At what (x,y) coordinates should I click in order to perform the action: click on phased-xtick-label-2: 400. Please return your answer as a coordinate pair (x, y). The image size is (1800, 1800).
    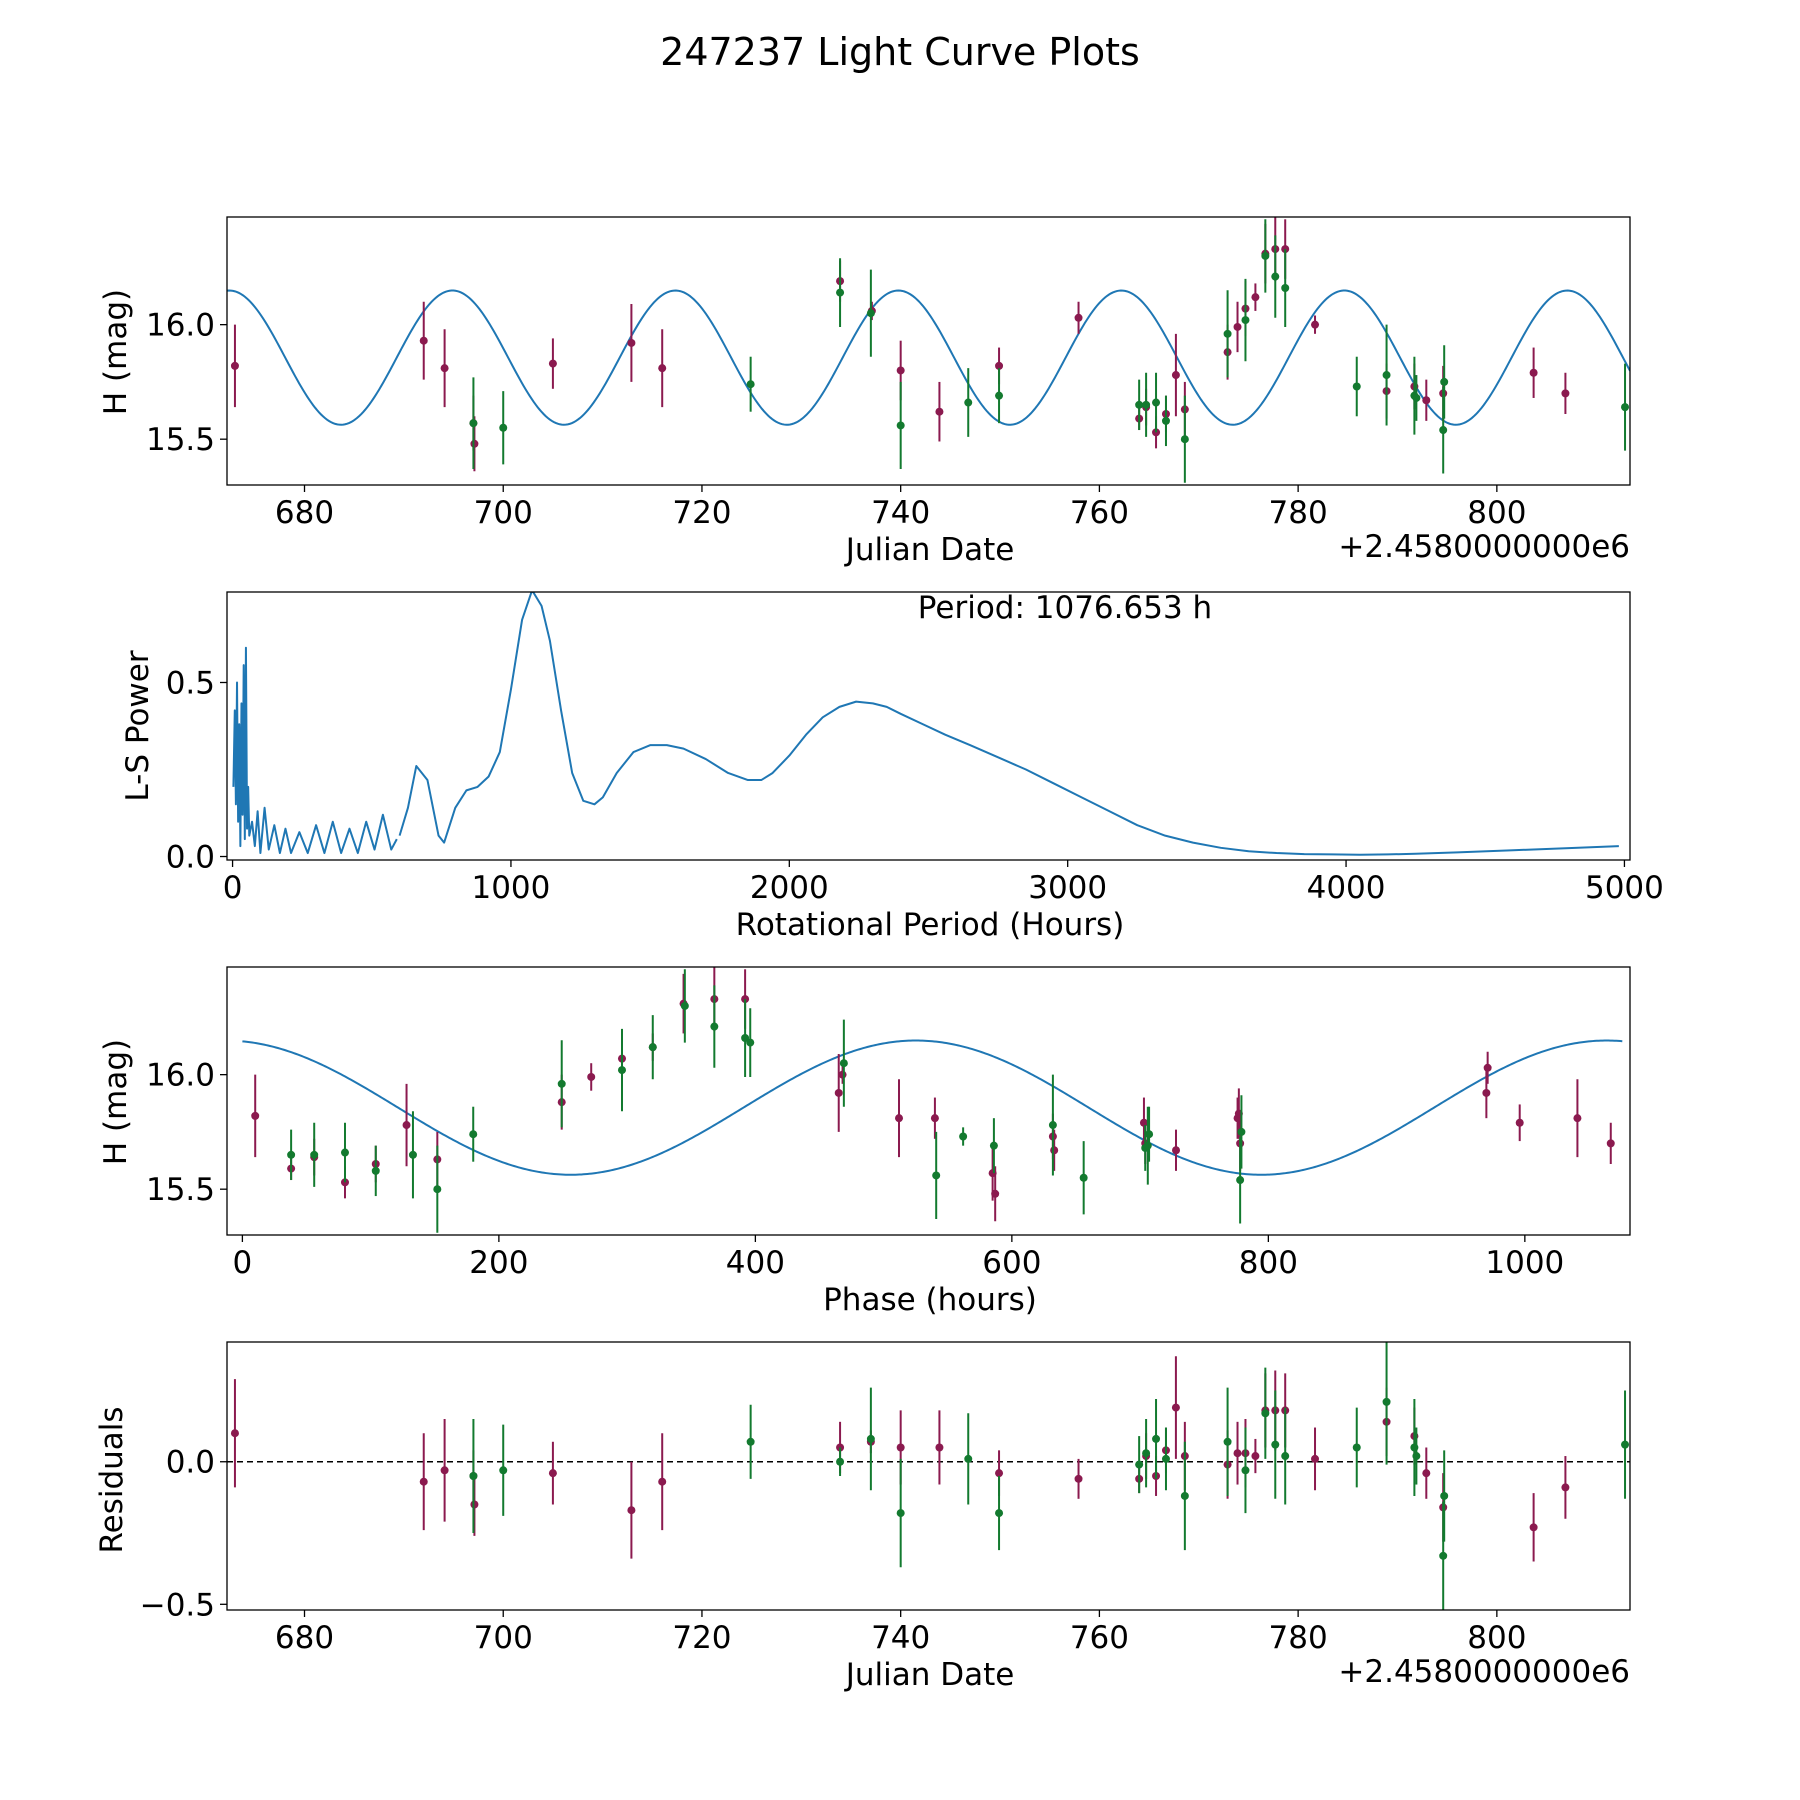
    Looking at the image, I should click on (755, 1263).